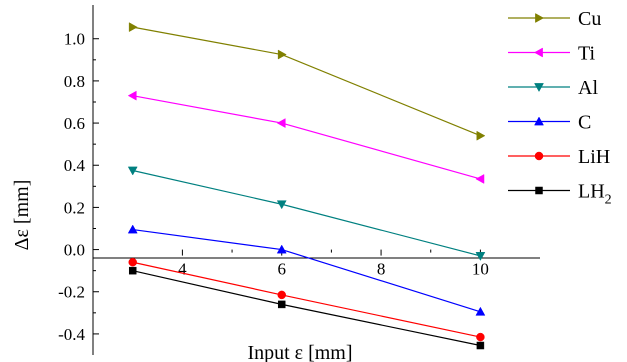 The height and width of the screenshot is (362, 627). I want to click on y-tick-label: 0.0, so click(74, 250).